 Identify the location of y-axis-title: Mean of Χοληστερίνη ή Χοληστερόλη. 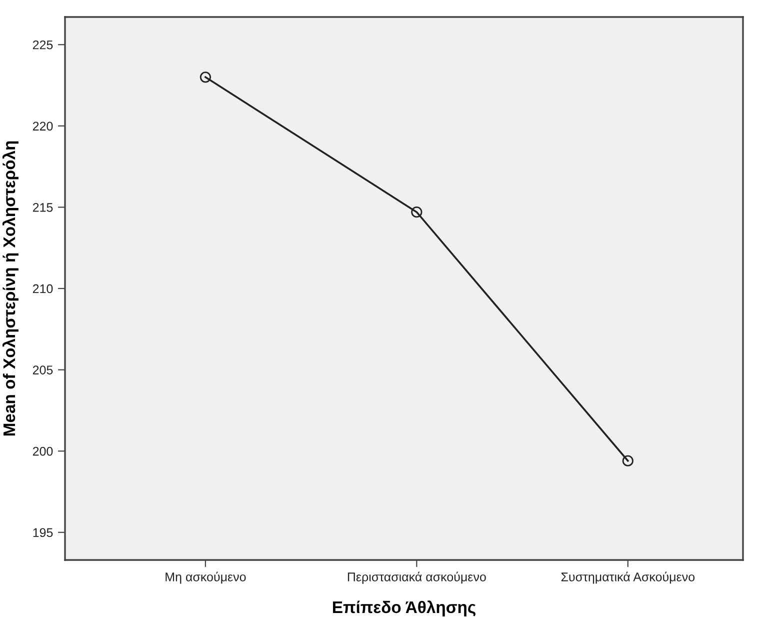
(10, 288).